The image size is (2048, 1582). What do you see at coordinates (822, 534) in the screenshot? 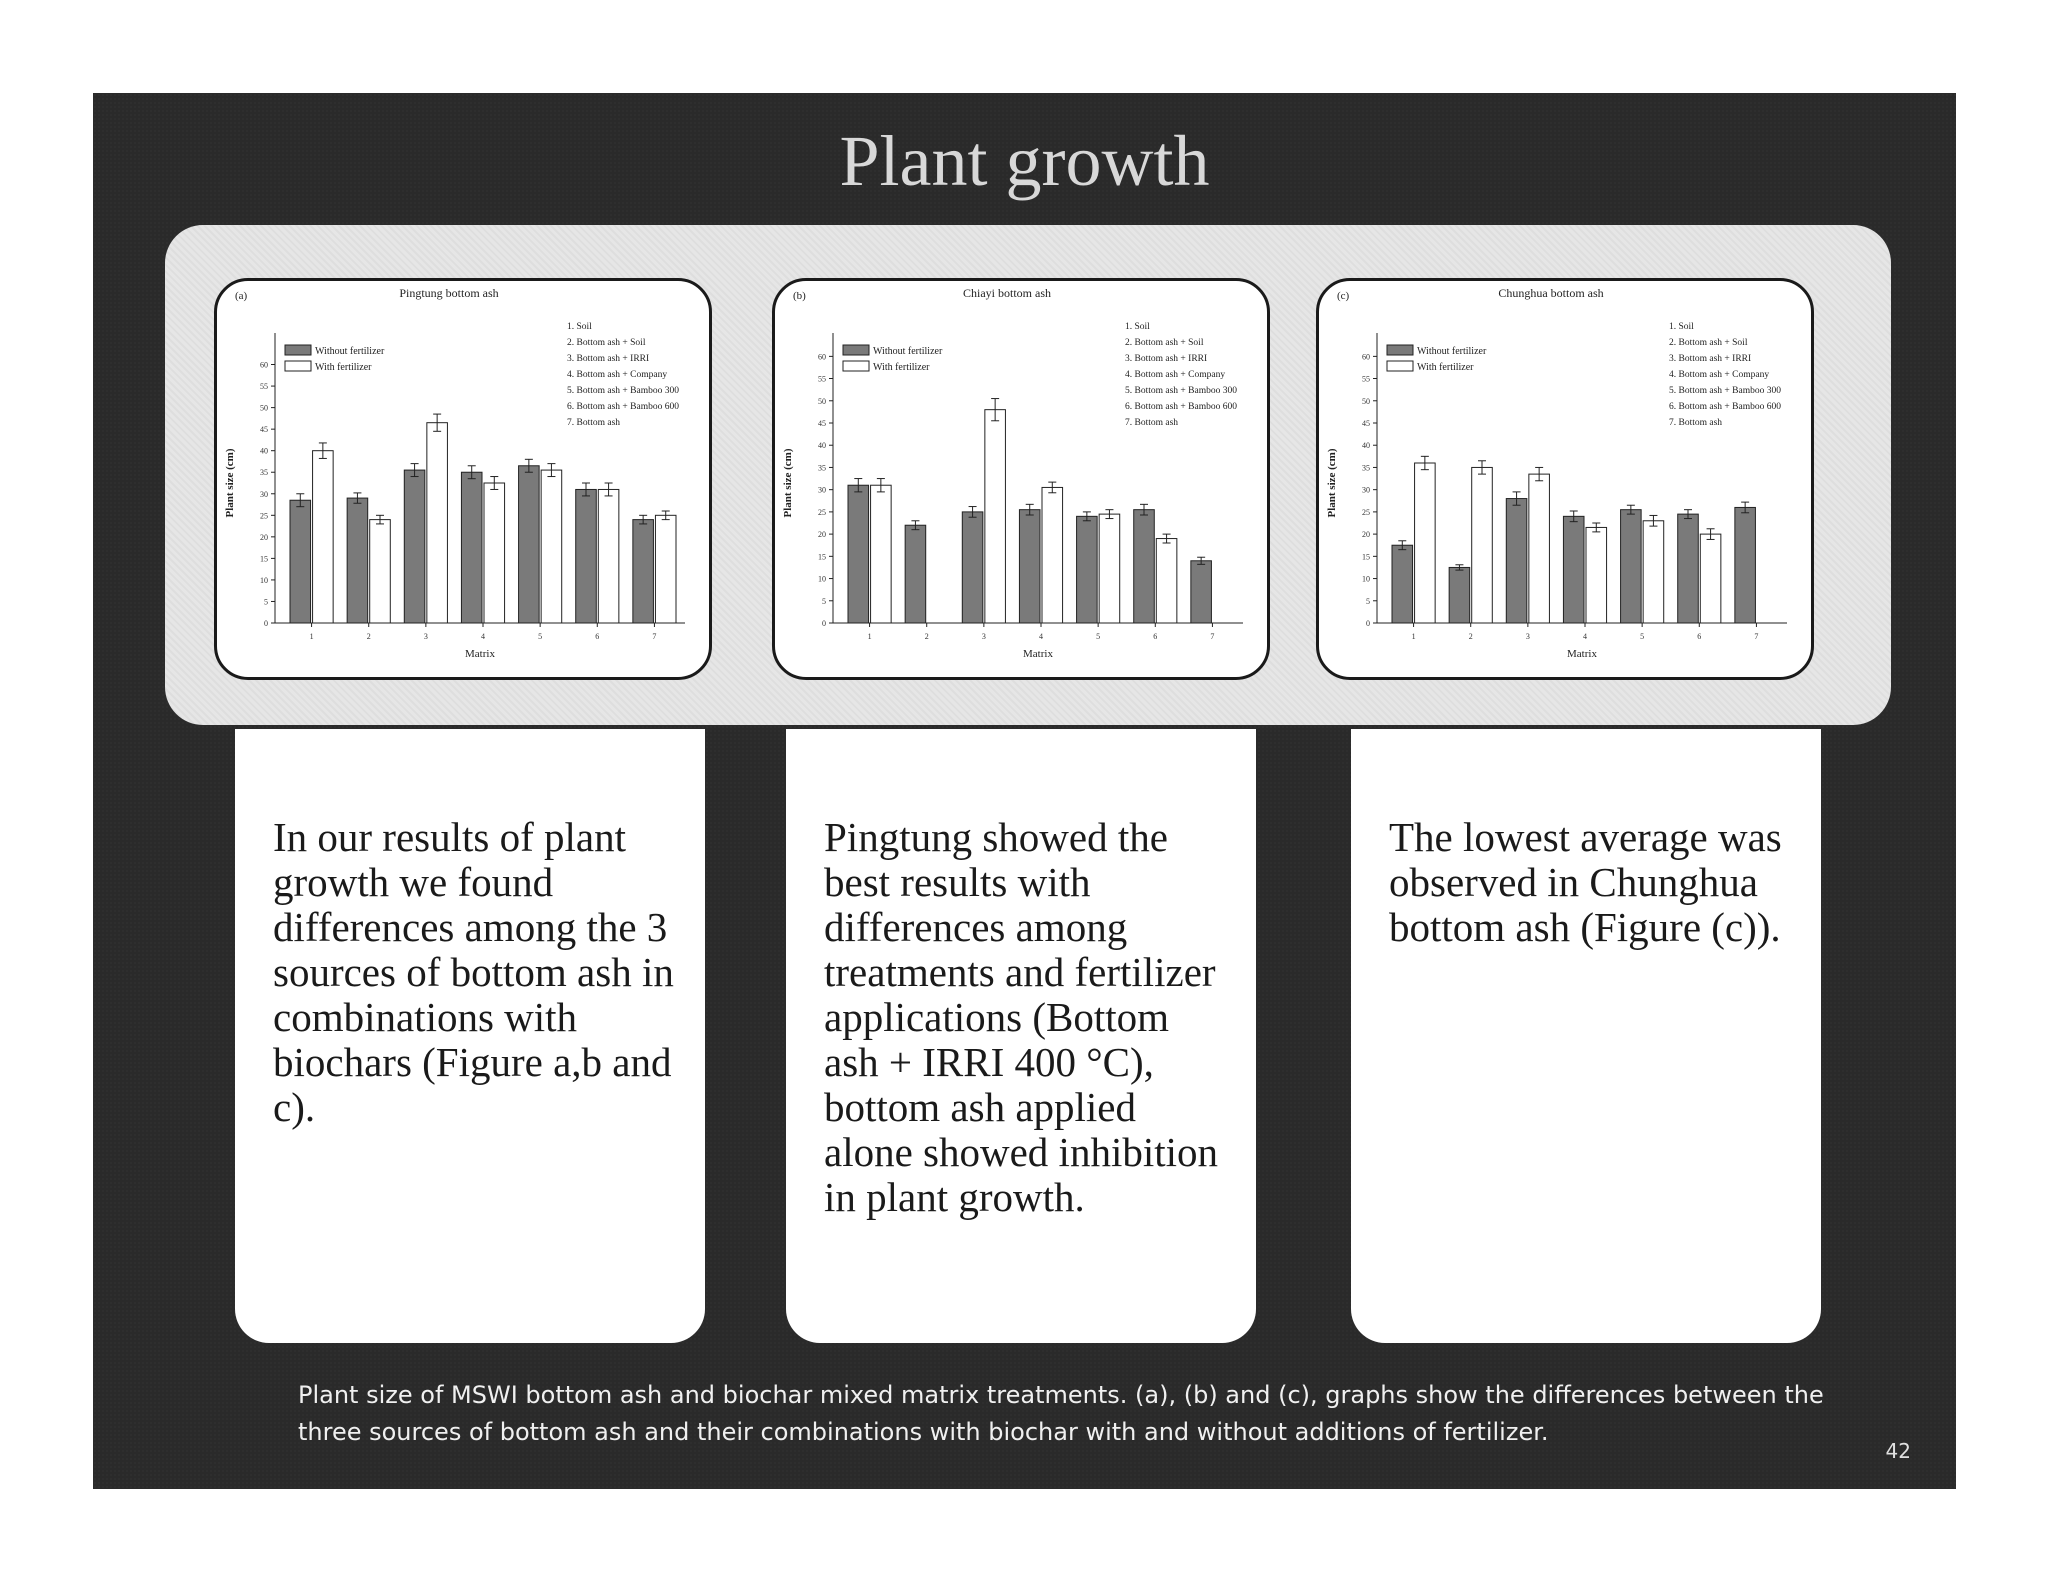
I see `y-tick-label: 20` at bounding box center [822, 534].